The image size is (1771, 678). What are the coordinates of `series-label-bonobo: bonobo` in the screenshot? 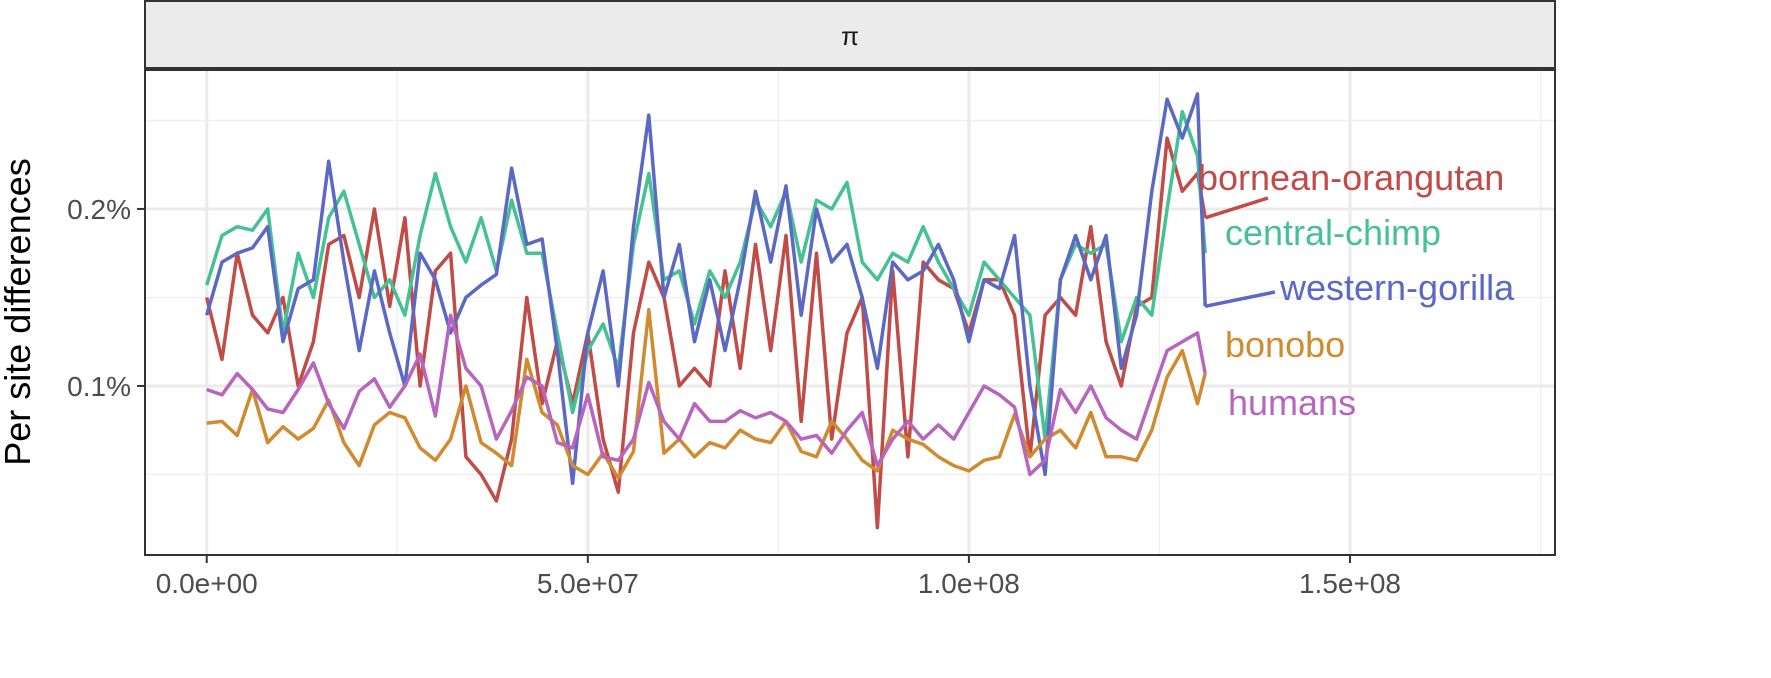 It's located at (1285, 344).